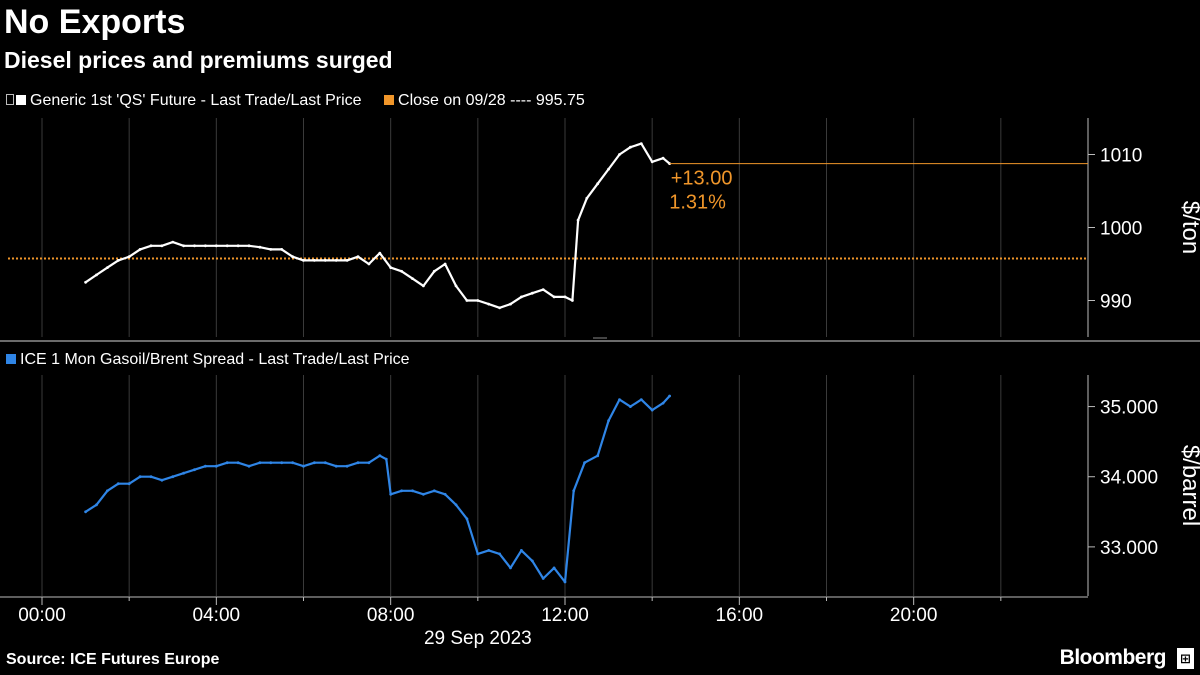 The width and height of the screenshot is (1200, 675). What do you see at coordinates (1116, 302) in the screenshot?
I see `y-tick-label: 990` at bounding box center [1116, 302].